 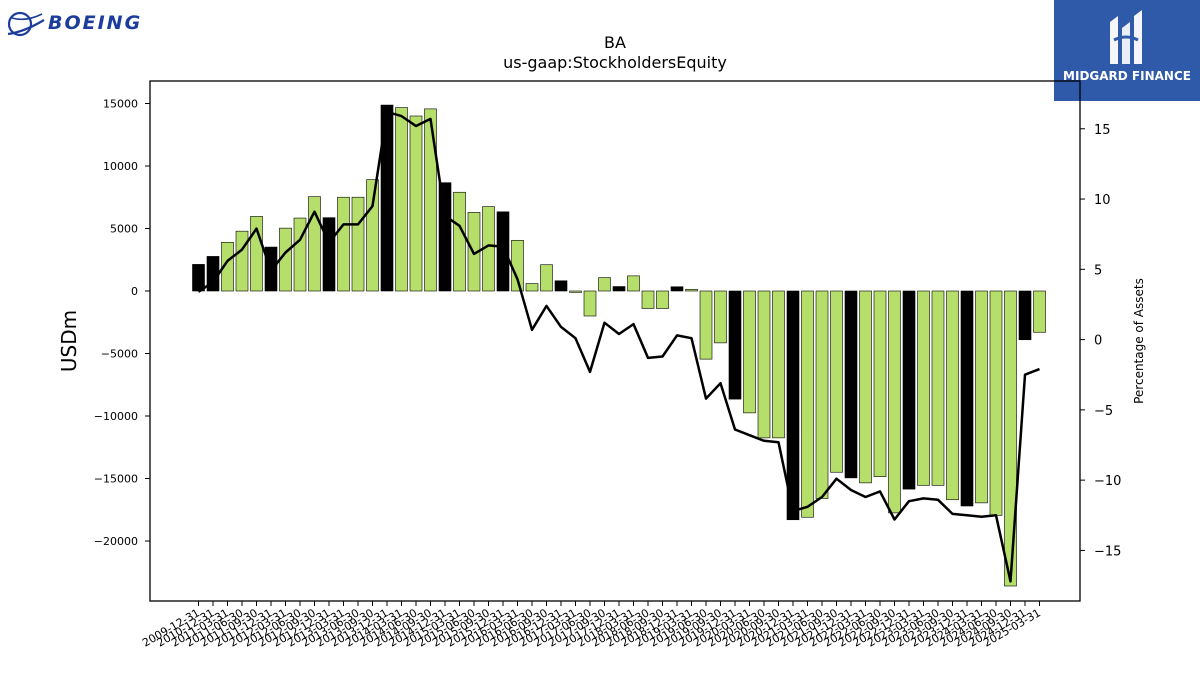 What do you see at coordinates (615, 42) in the screenshot?
I see `chart-title: BA` at bounding box center [615, 42].